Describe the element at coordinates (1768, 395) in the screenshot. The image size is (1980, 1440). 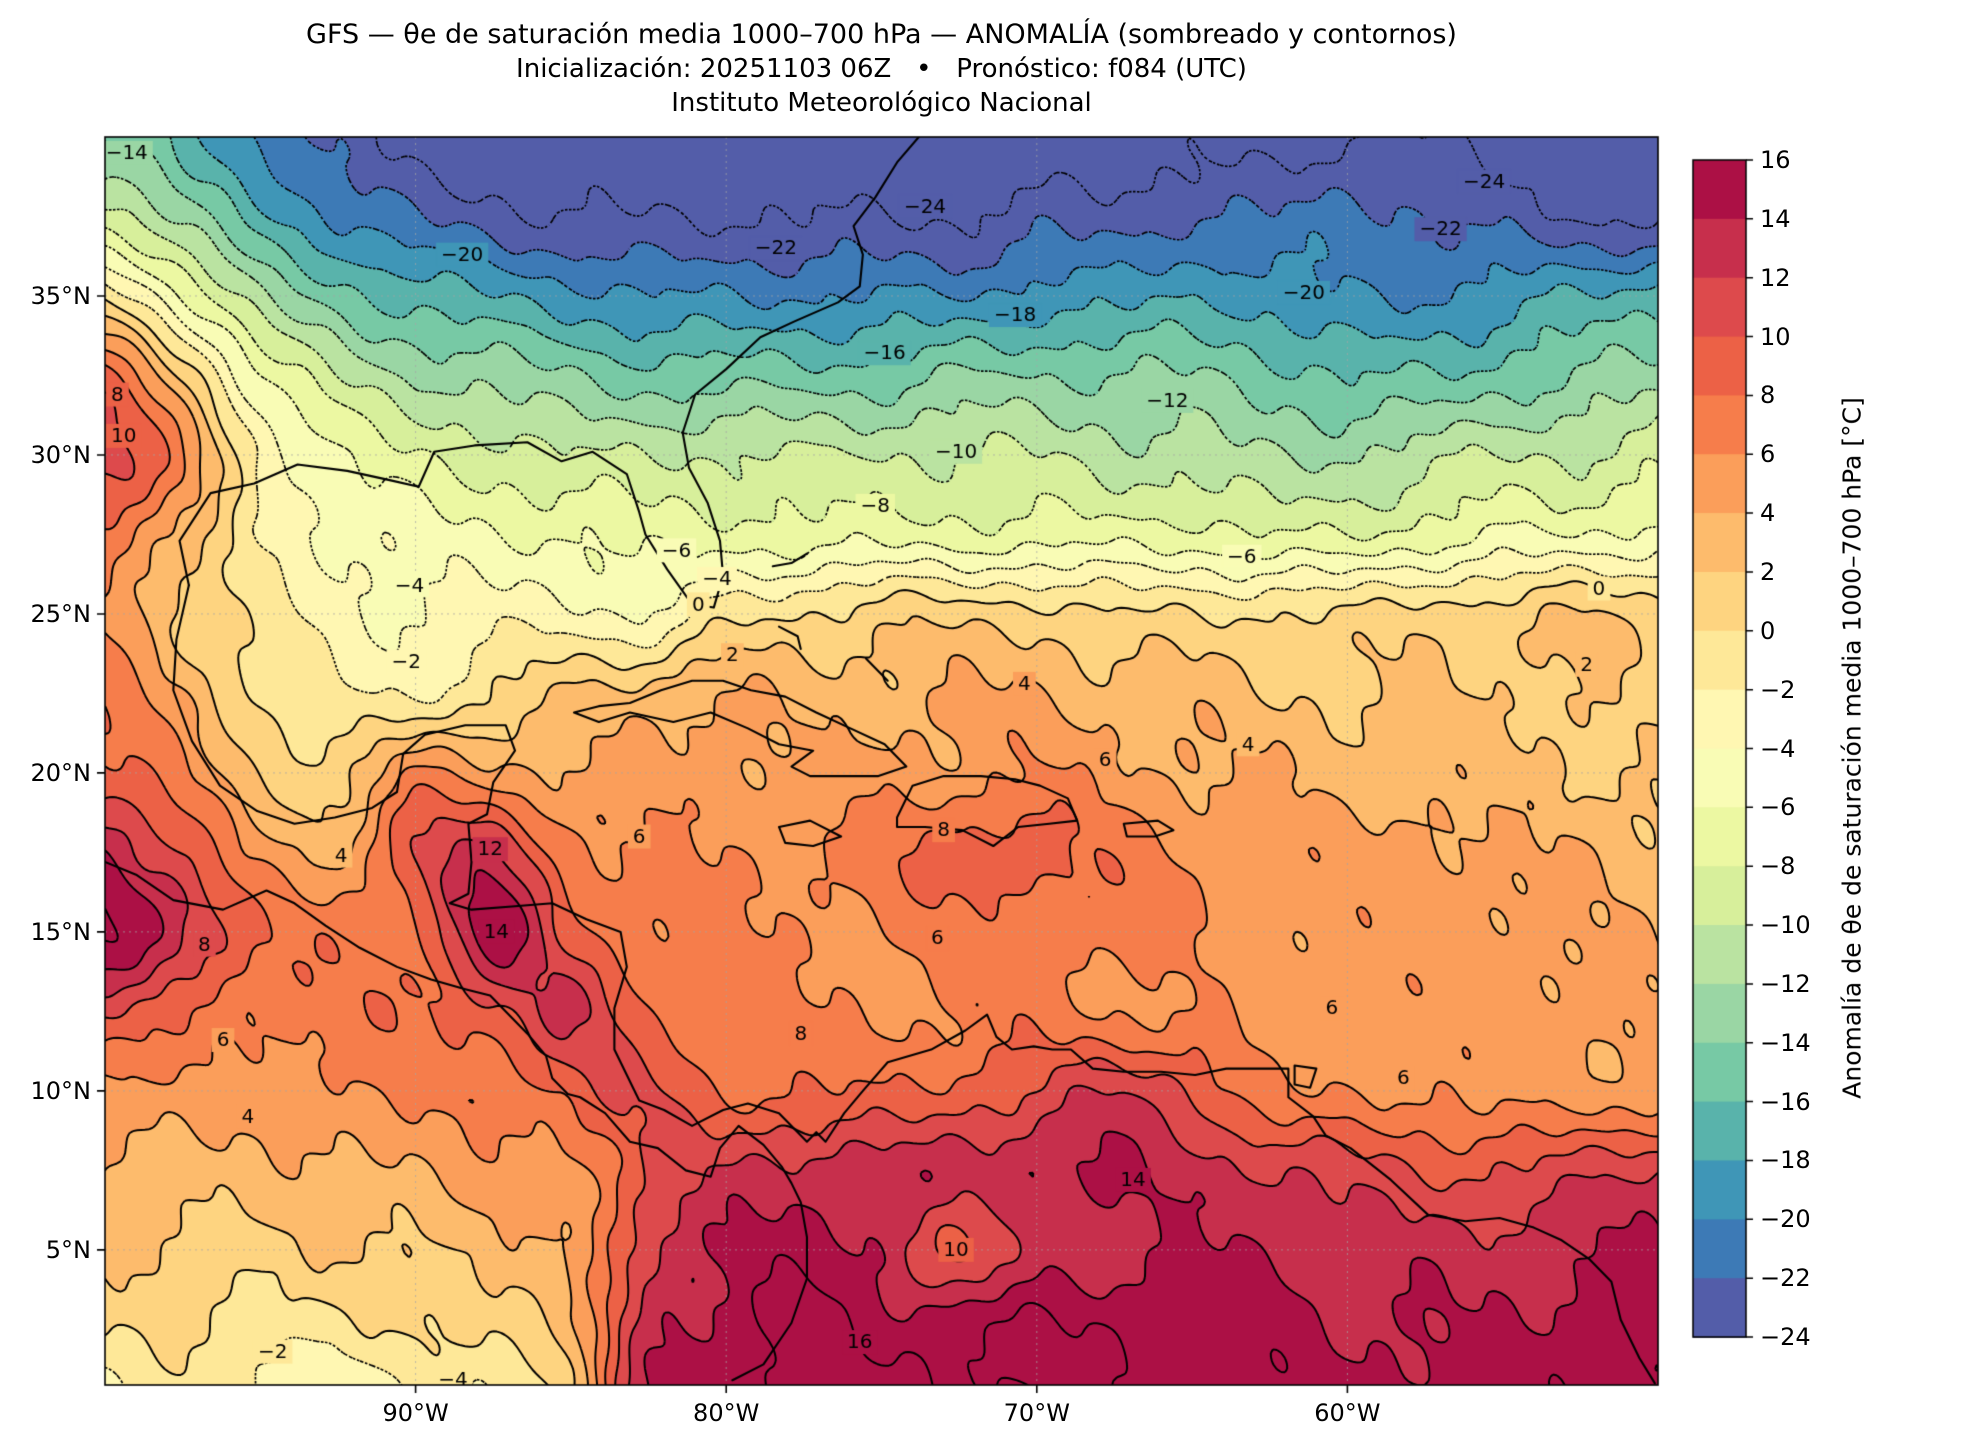
I see `colorbar-tick-label: 8` at that location.